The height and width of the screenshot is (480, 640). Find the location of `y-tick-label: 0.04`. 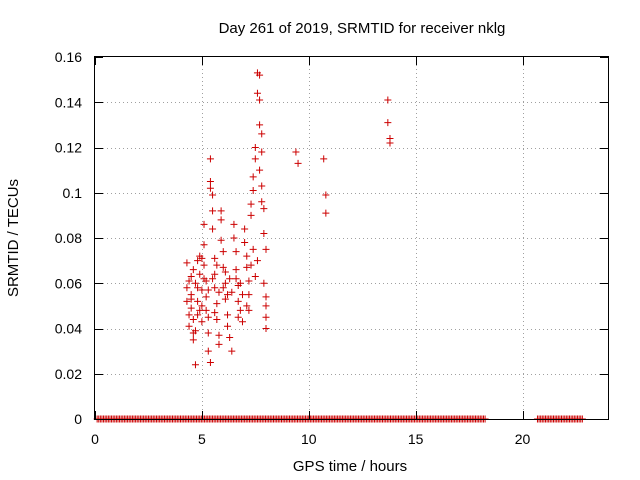

y-tick-label: 0.04 is located at coordinates (68, 329).